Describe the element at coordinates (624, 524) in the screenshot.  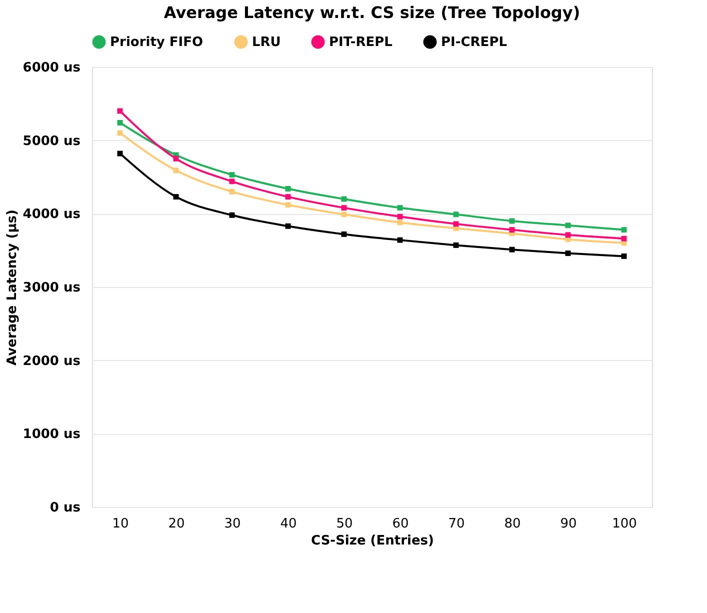
I see `x-tick-label: 100` at that location.